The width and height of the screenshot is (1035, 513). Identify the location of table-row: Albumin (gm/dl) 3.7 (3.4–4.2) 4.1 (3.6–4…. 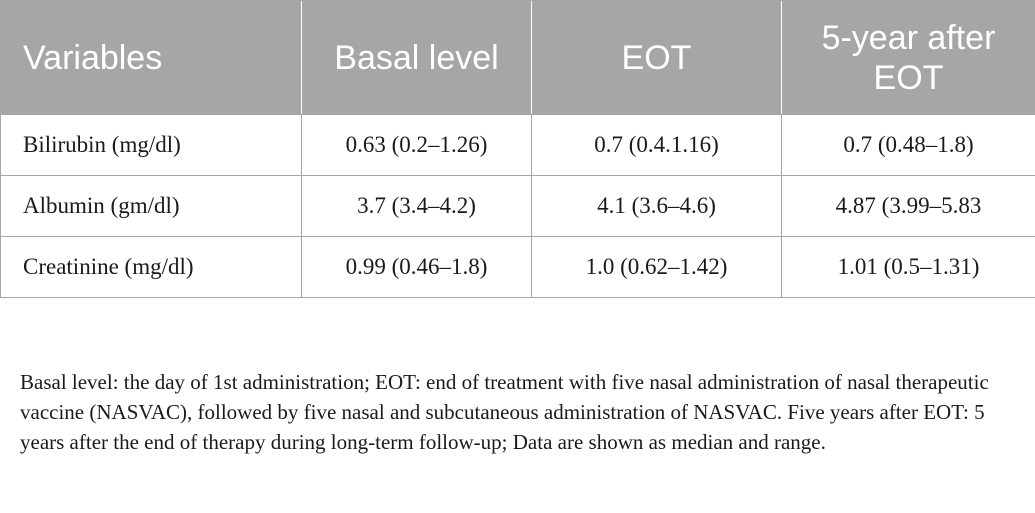
(517, 206).